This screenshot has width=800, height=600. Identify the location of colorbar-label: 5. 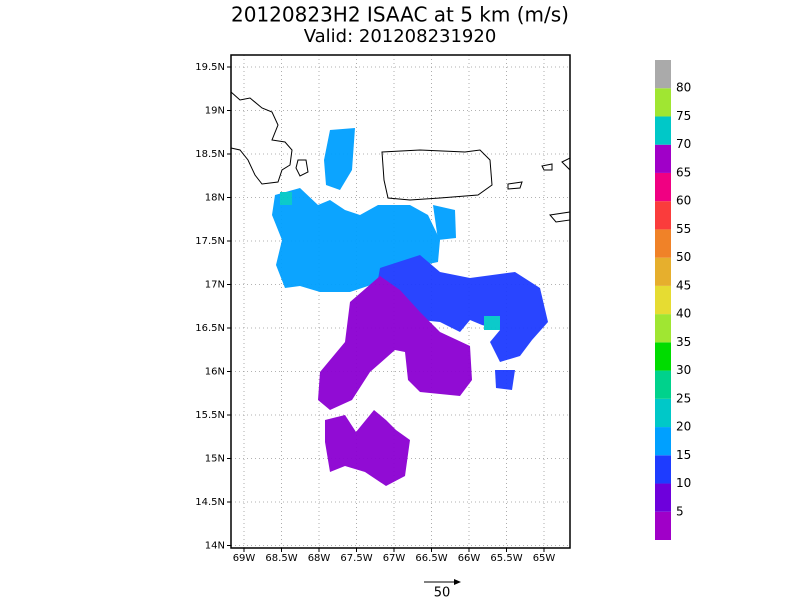
(680, 511).